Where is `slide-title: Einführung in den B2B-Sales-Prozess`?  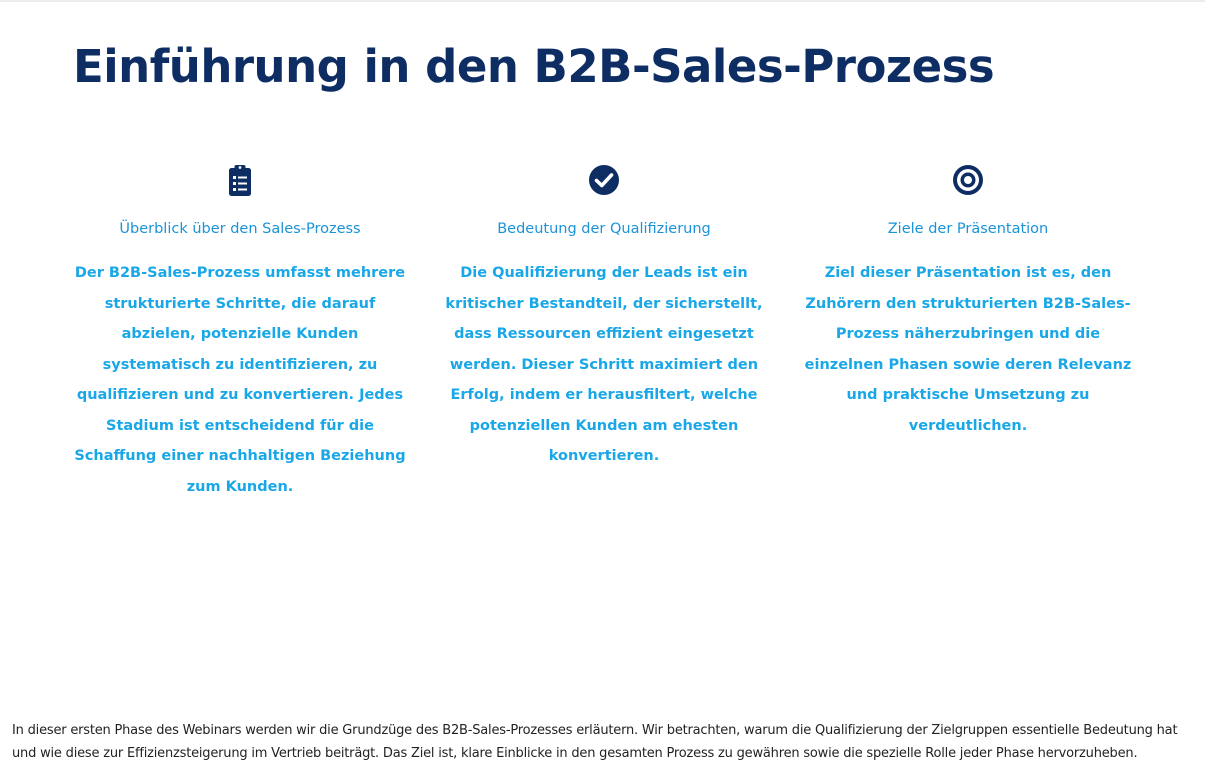 slide-title: Einführung in den B2B-Sales-Prozess is located at coordinates (534, 66).